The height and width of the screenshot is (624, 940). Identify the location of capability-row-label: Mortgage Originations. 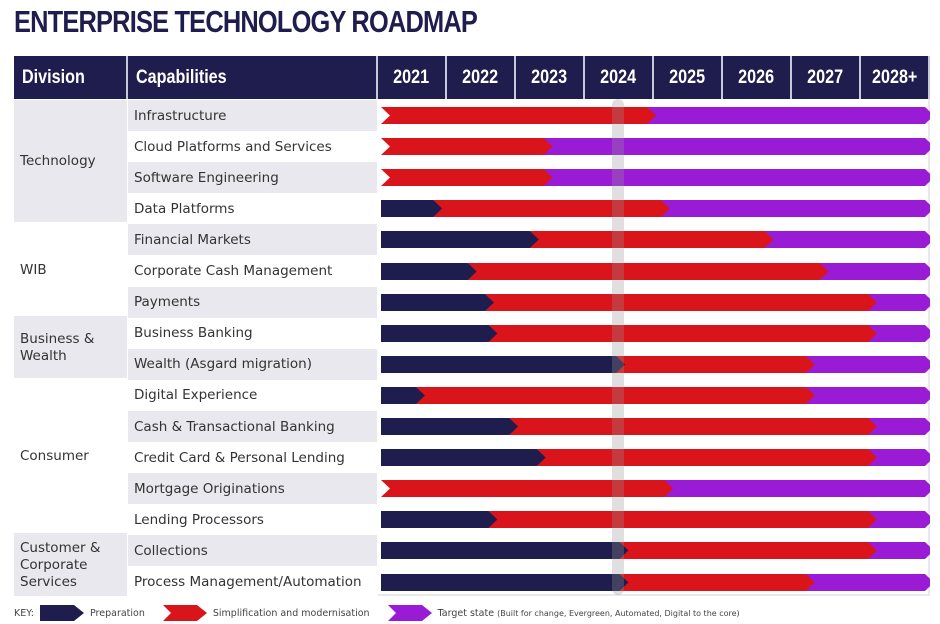
(252, 489).